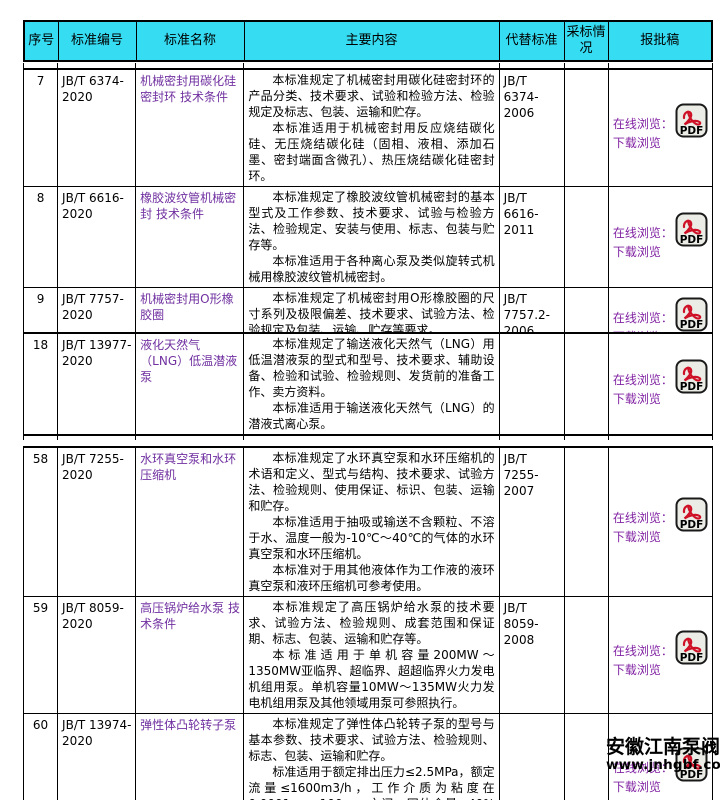 The height and width of the screenshot is (800, 720). I want to click on row-number: 60, so click(40, 756).